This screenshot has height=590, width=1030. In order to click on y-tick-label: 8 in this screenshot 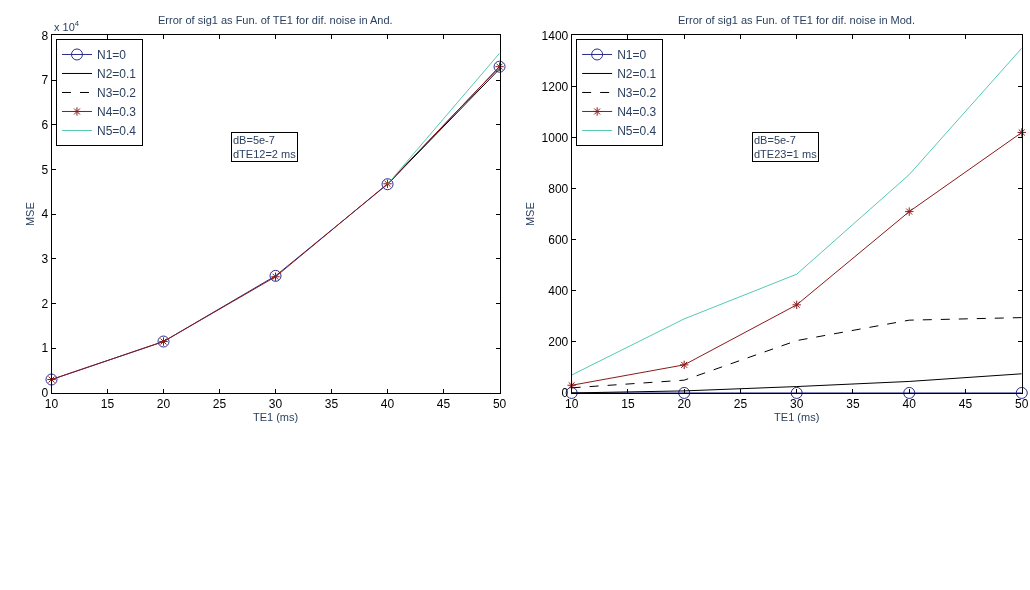, I will do `click(45, 35)`.